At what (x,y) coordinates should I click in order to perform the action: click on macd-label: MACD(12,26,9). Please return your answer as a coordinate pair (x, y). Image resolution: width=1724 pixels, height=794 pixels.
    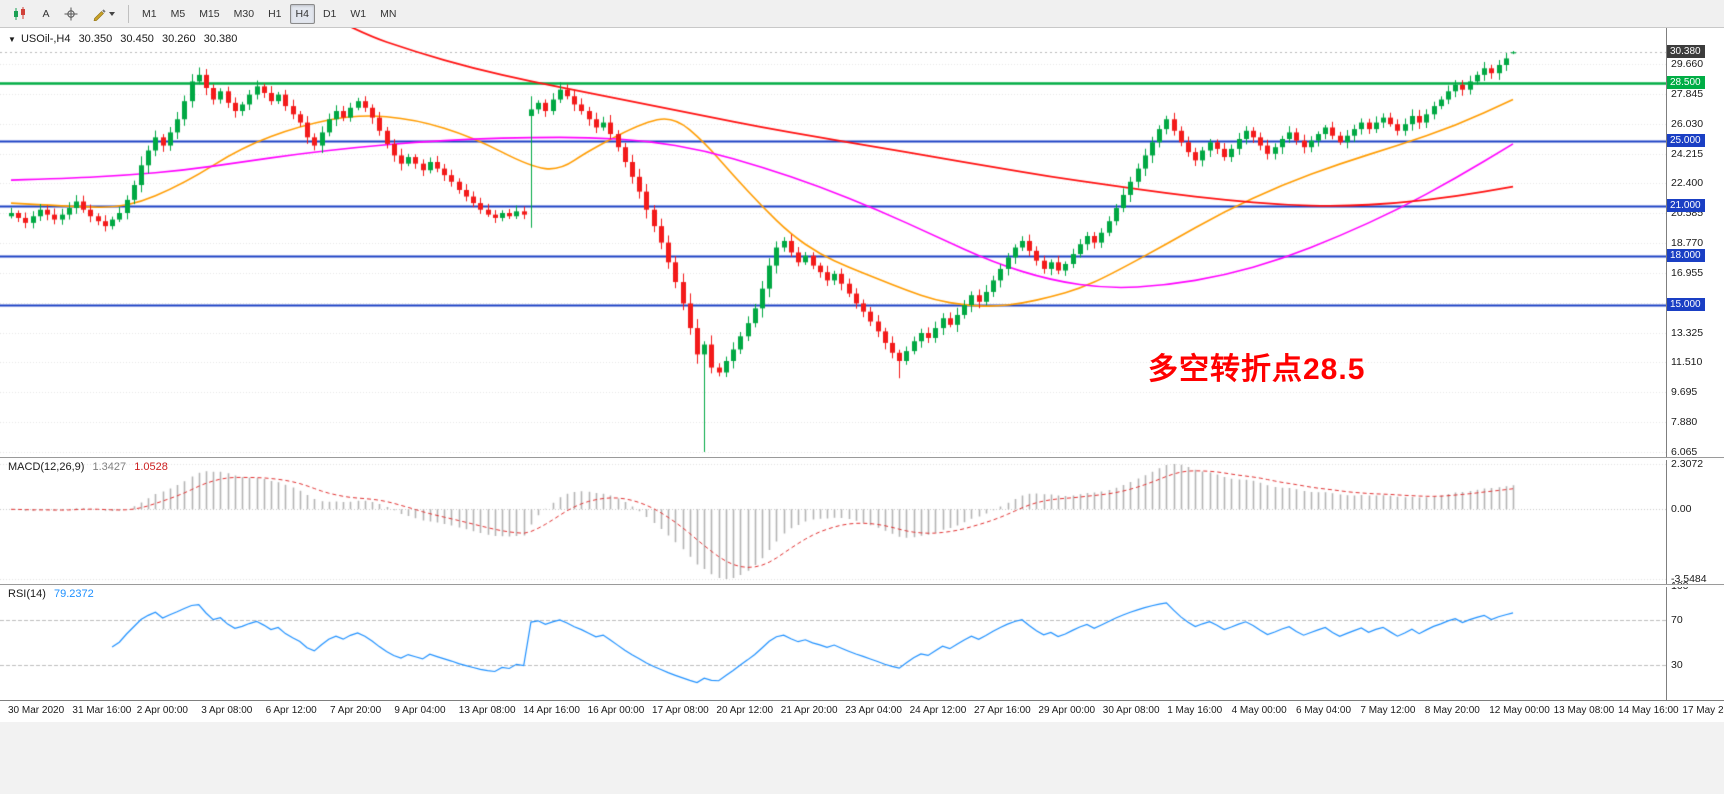
    Looking at the image, I should click on (46, 467).